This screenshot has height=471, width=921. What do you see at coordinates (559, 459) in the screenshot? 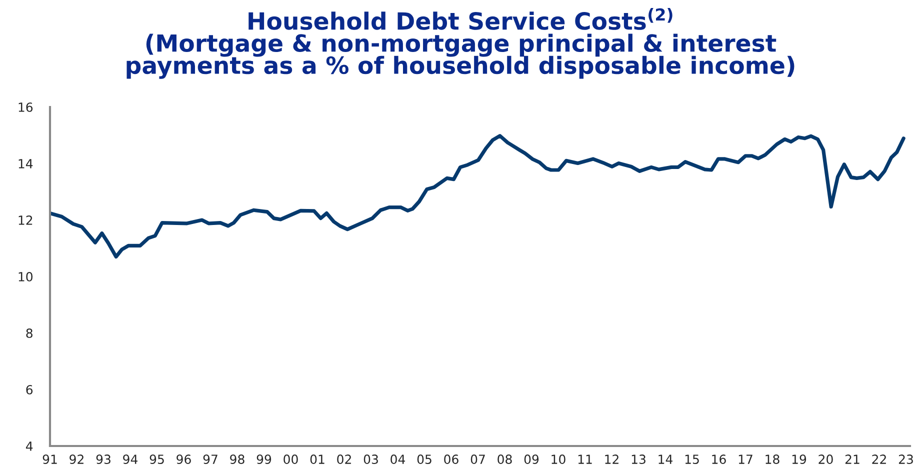
I see `x-tick-label: 10` at bounding box center [559, 459].